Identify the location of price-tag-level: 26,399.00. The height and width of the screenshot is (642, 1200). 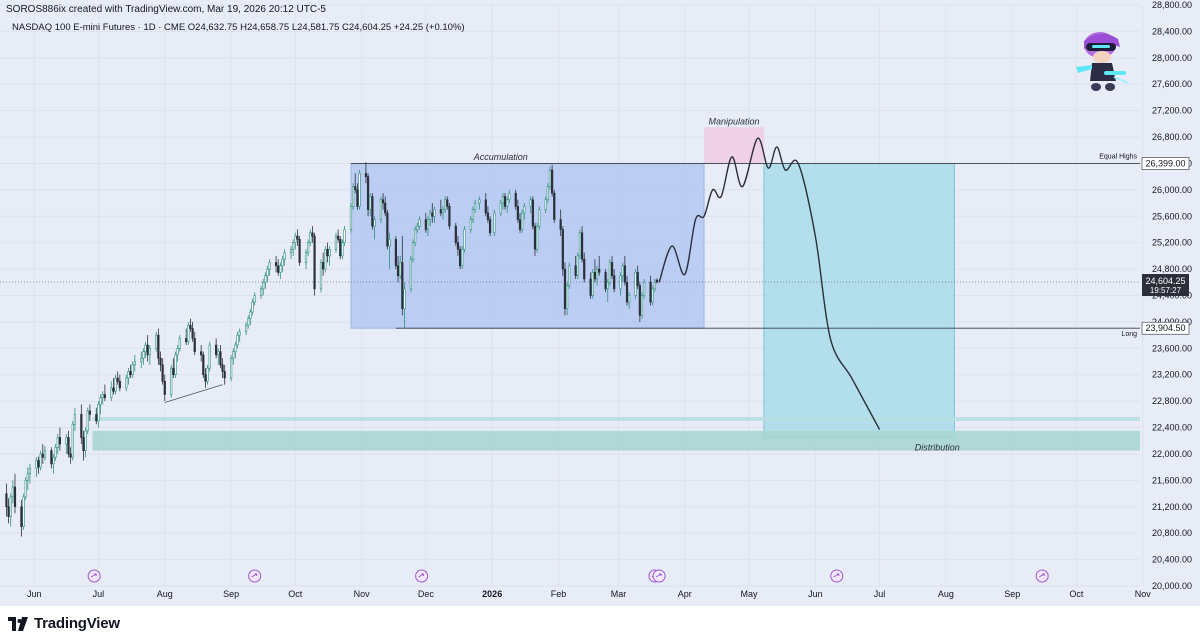
(1165, 163).